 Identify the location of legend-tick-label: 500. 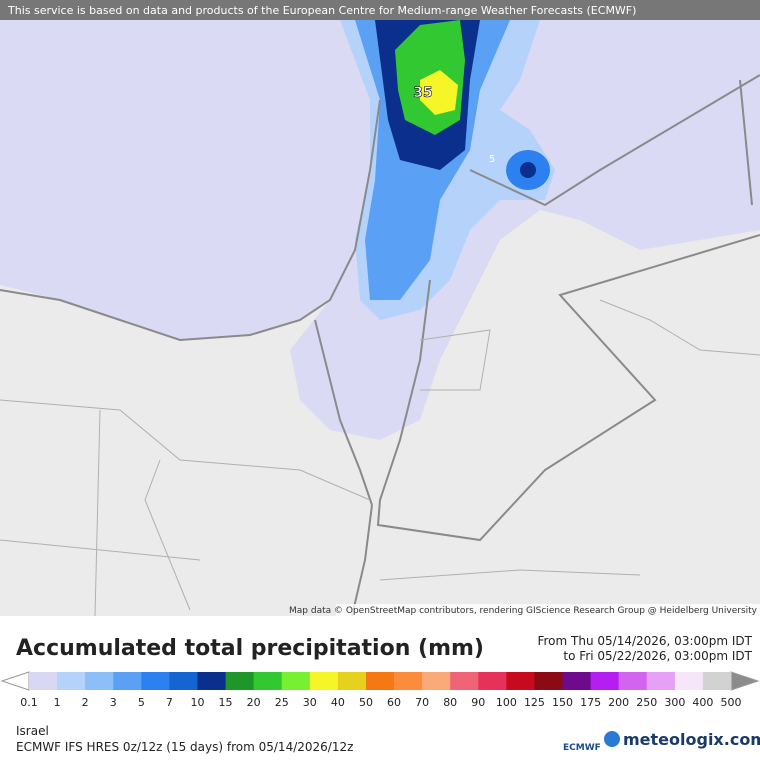
(731, 702).